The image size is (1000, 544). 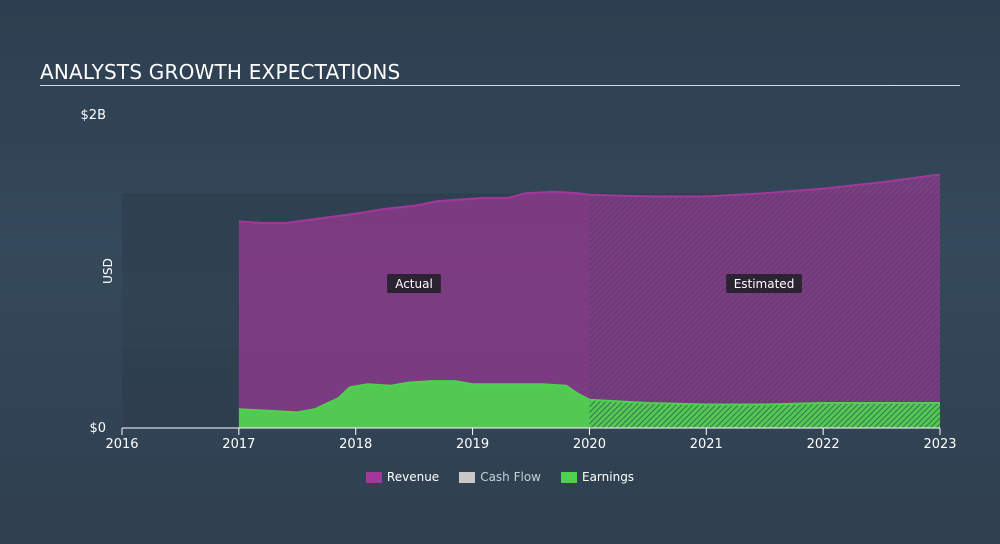 What do you see at coordinates (589, 397) in the screenshot?
I see `line-earnings` at bounding box center [589, 397].